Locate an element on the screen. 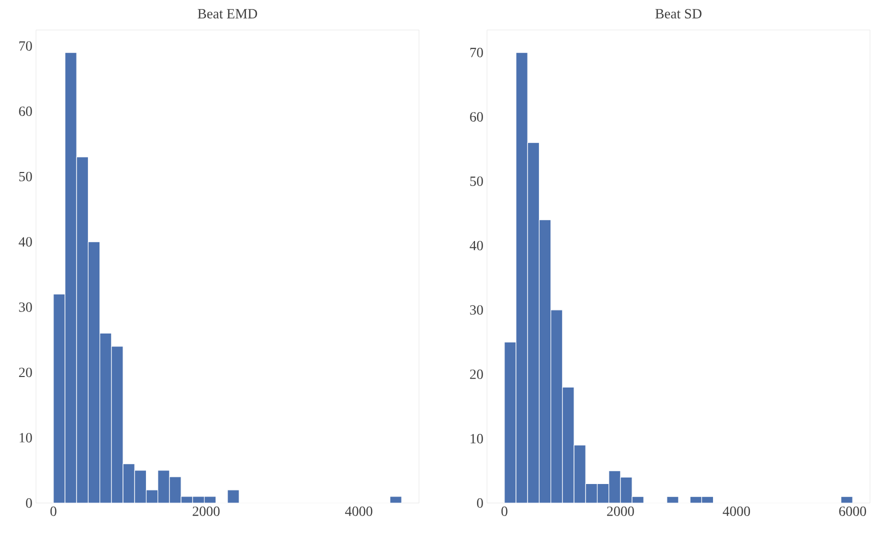  chart-title: Beat EMD is located at coordinates (228, 13).